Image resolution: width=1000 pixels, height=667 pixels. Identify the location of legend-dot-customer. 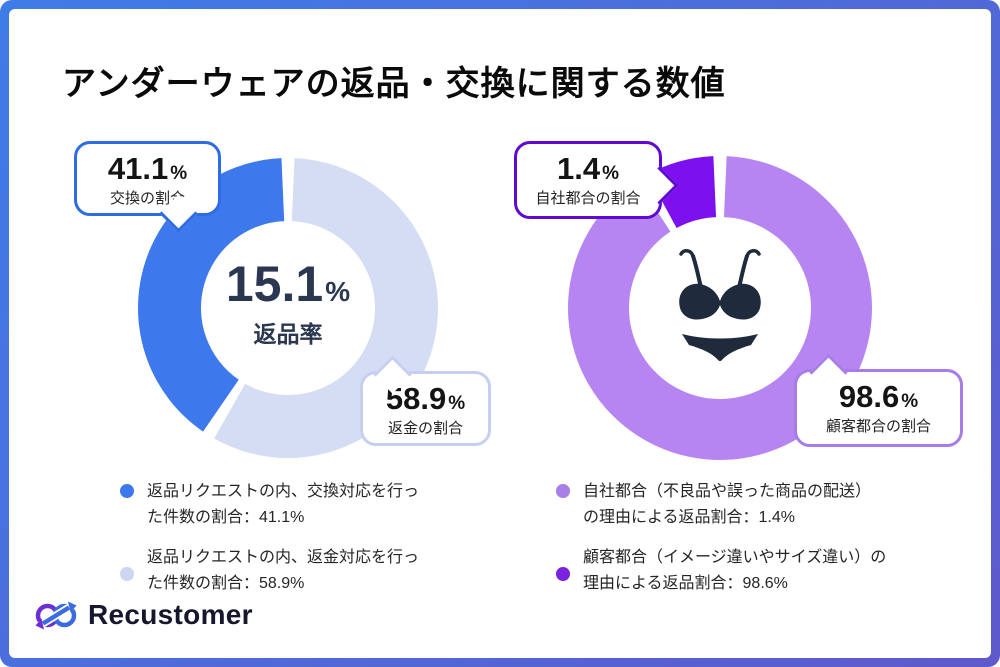
(563, 574).